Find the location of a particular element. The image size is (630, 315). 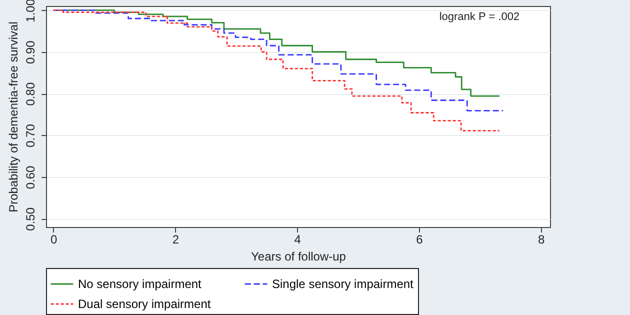

x-tick-label: 2 is located at coordinates (176, 239).